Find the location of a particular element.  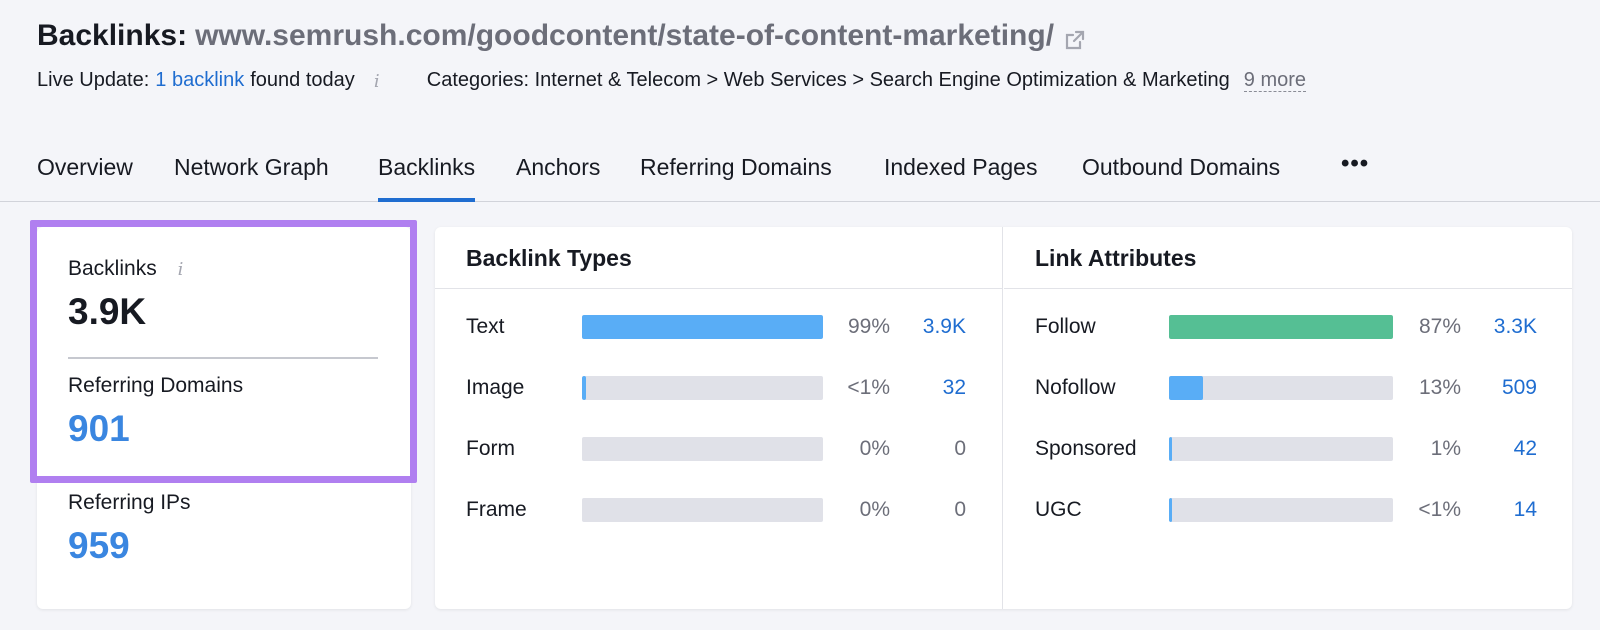

metric-row-text: Text 99% 3.9K is located at coordinates (721, 327).